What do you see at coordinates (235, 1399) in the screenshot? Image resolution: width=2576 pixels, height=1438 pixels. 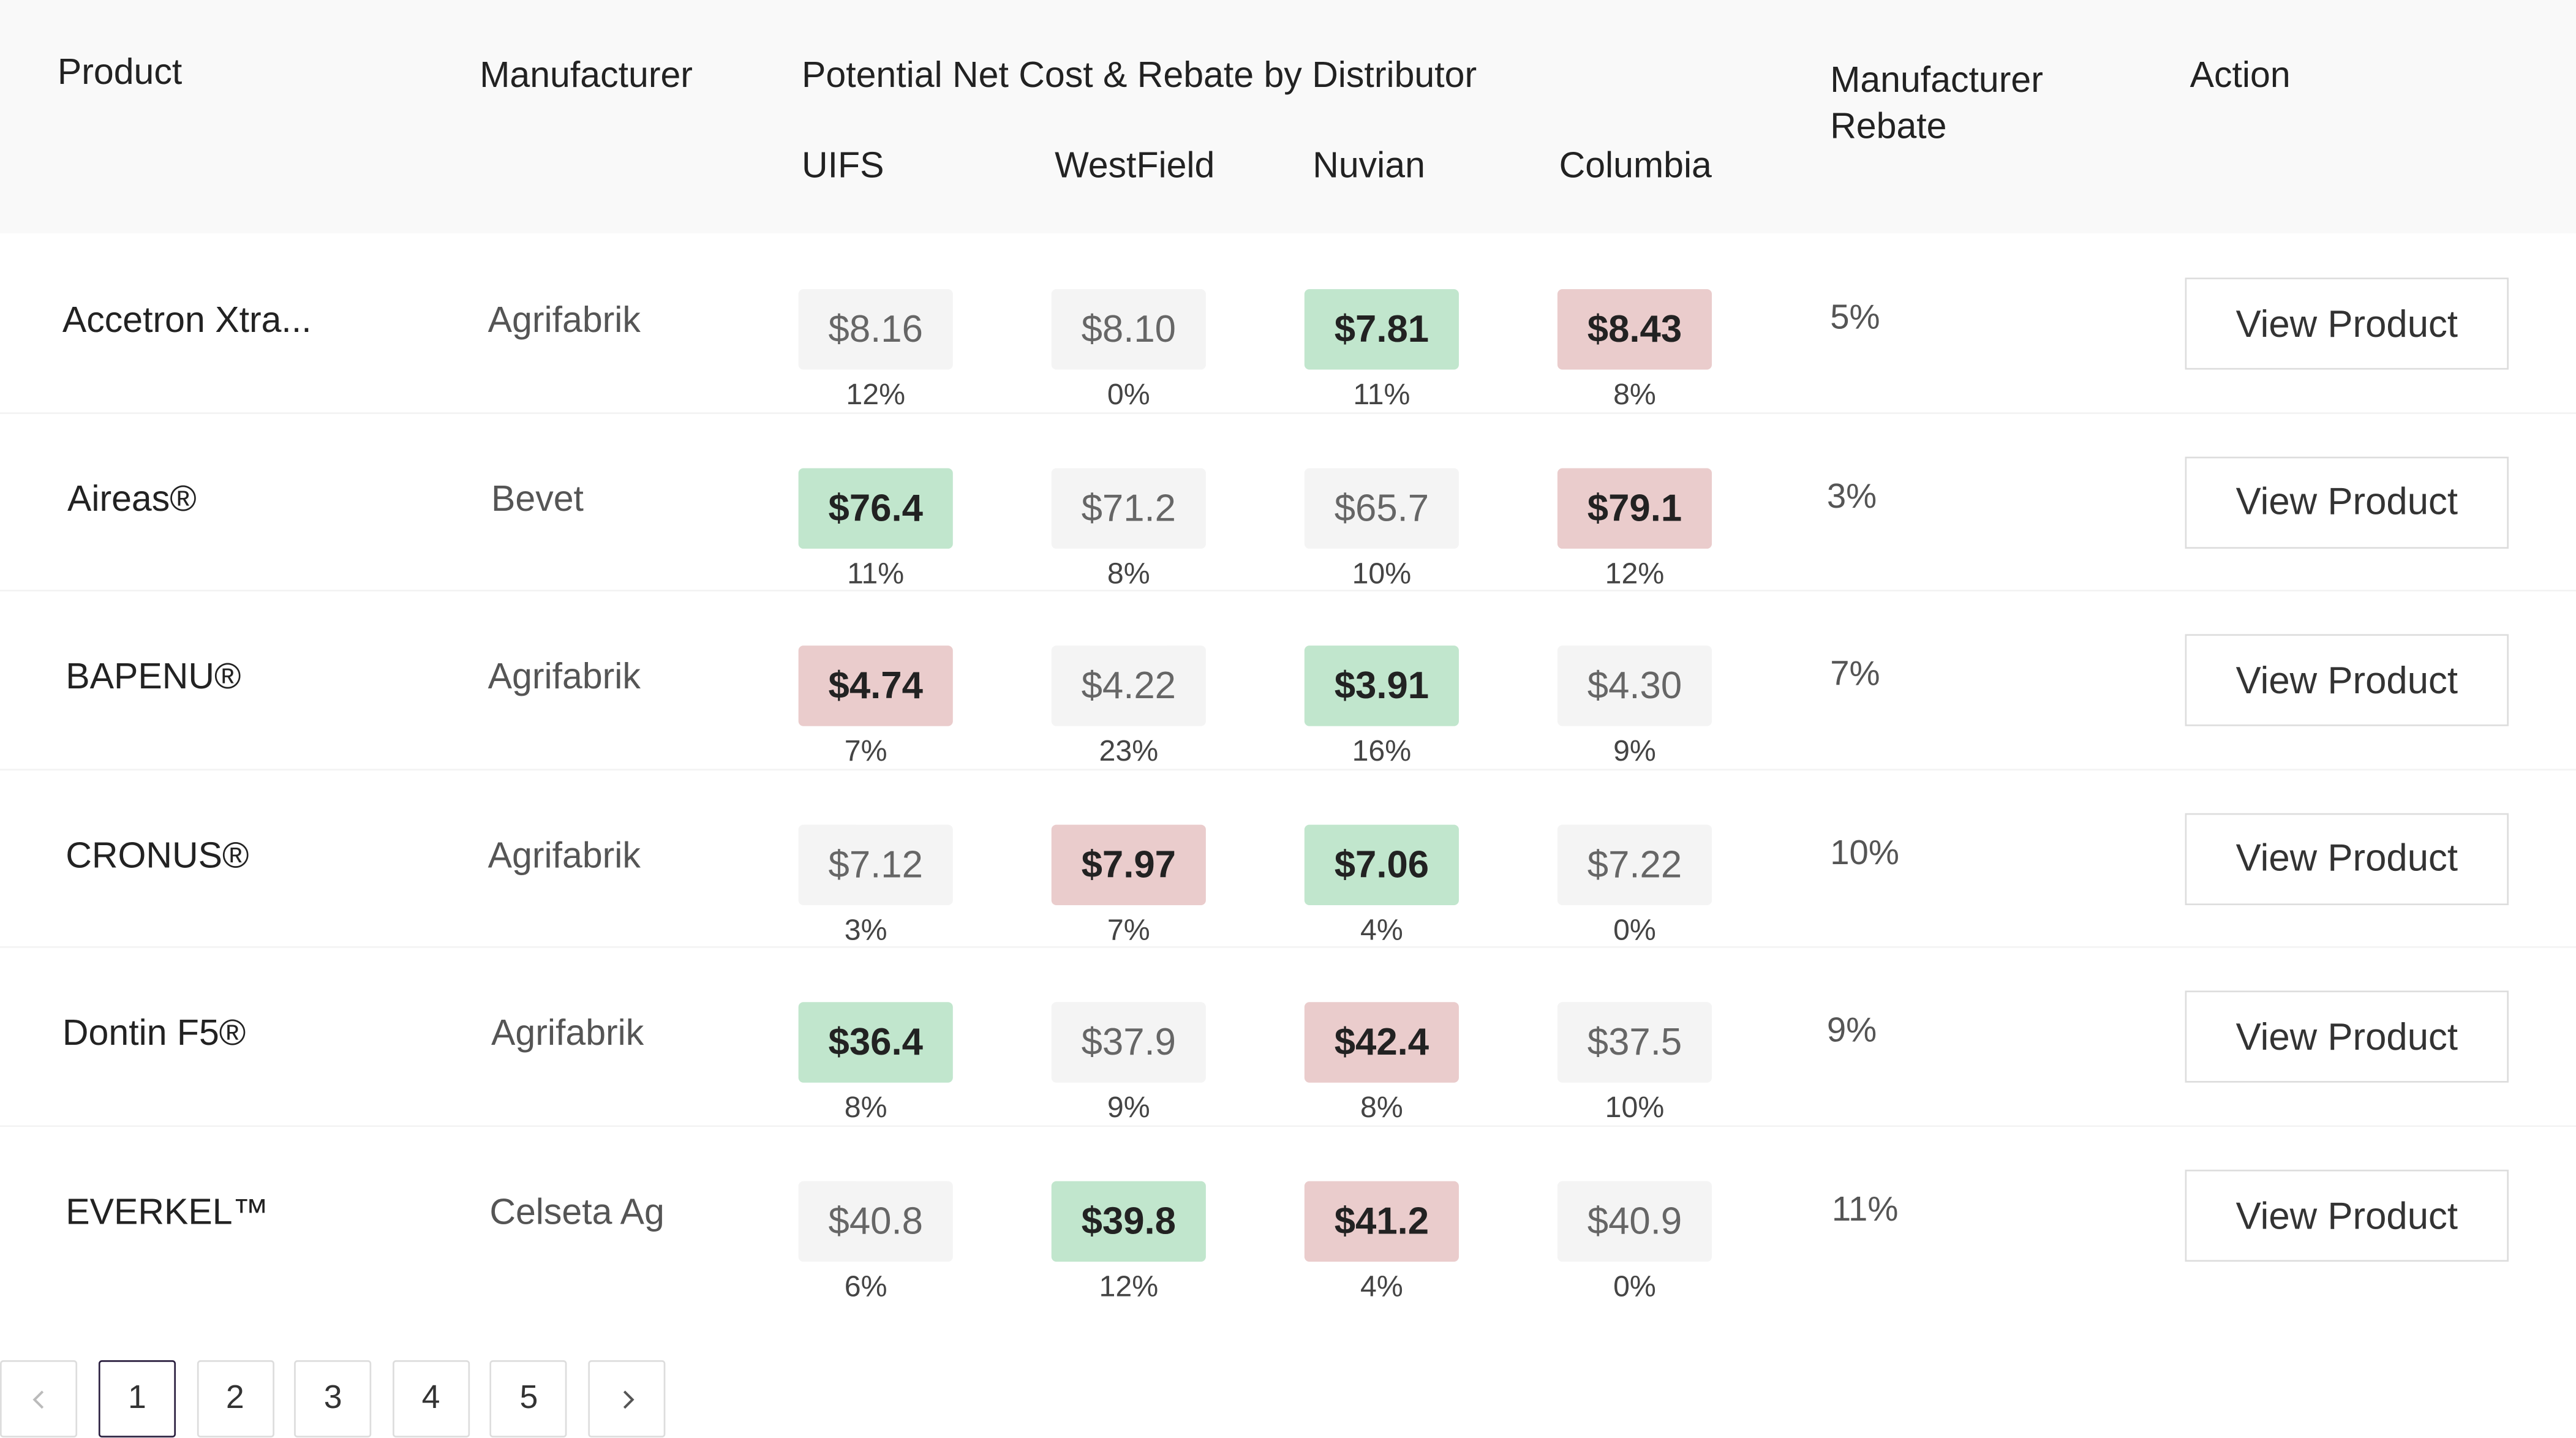 I see `page-button: 2` at bounding box center [235, 1399].